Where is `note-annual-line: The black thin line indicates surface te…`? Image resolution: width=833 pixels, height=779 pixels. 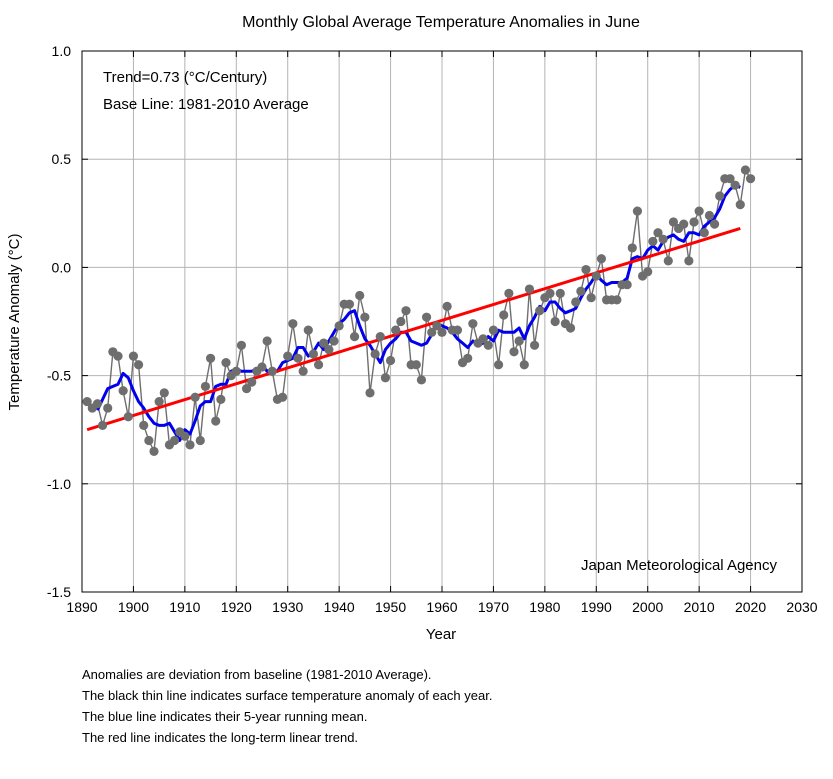 note-annual-line: The black thin line indicates surface te… is located at coordinates (287, 695).